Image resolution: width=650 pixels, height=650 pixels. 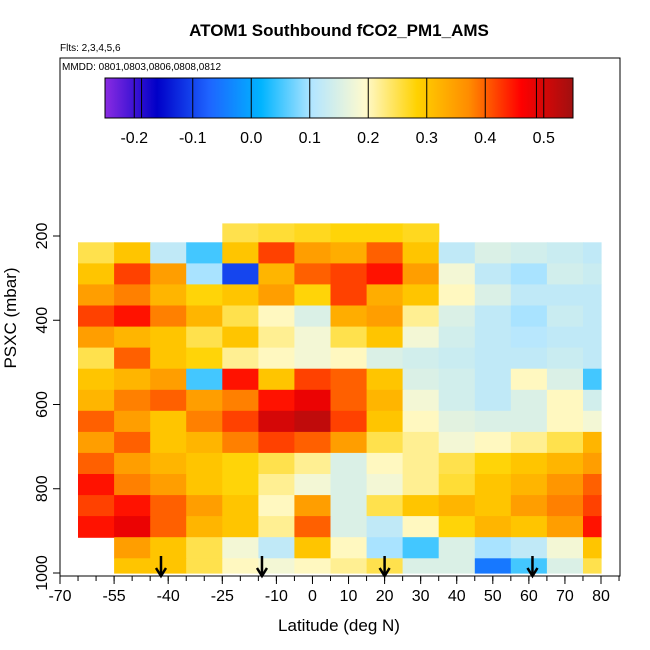 I want to click on x-tick-label: 40, so click(x=457, y=596).